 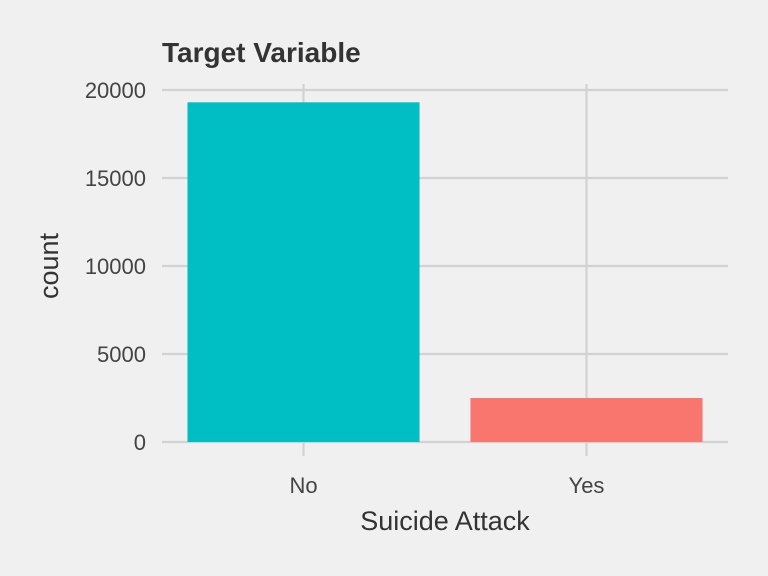 What do you see at coordinates (140, 442) in the screenshot?
I see `y-tick-label: 0` at bounding box center [140, 442].